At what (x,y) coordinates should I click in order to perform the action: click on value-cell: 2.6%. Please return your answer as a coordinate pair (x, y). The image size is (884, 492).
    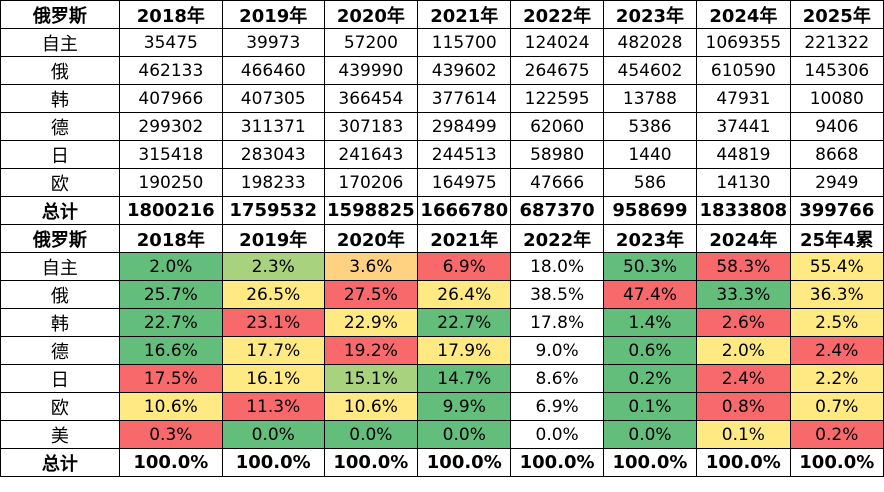
    Looking at the image, I should click on (743, 322).